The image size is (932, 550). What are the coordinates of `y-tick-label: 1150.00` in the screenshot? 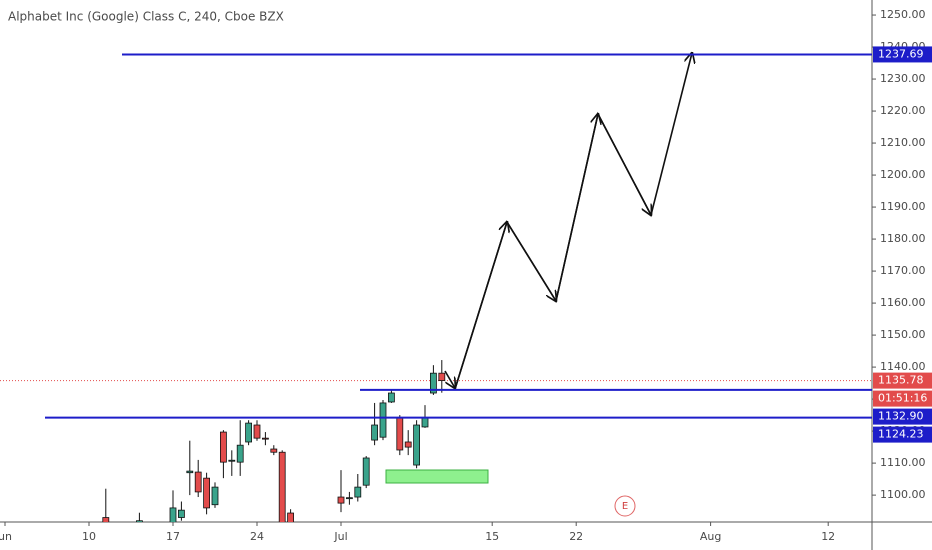 It's located at (903, 334).